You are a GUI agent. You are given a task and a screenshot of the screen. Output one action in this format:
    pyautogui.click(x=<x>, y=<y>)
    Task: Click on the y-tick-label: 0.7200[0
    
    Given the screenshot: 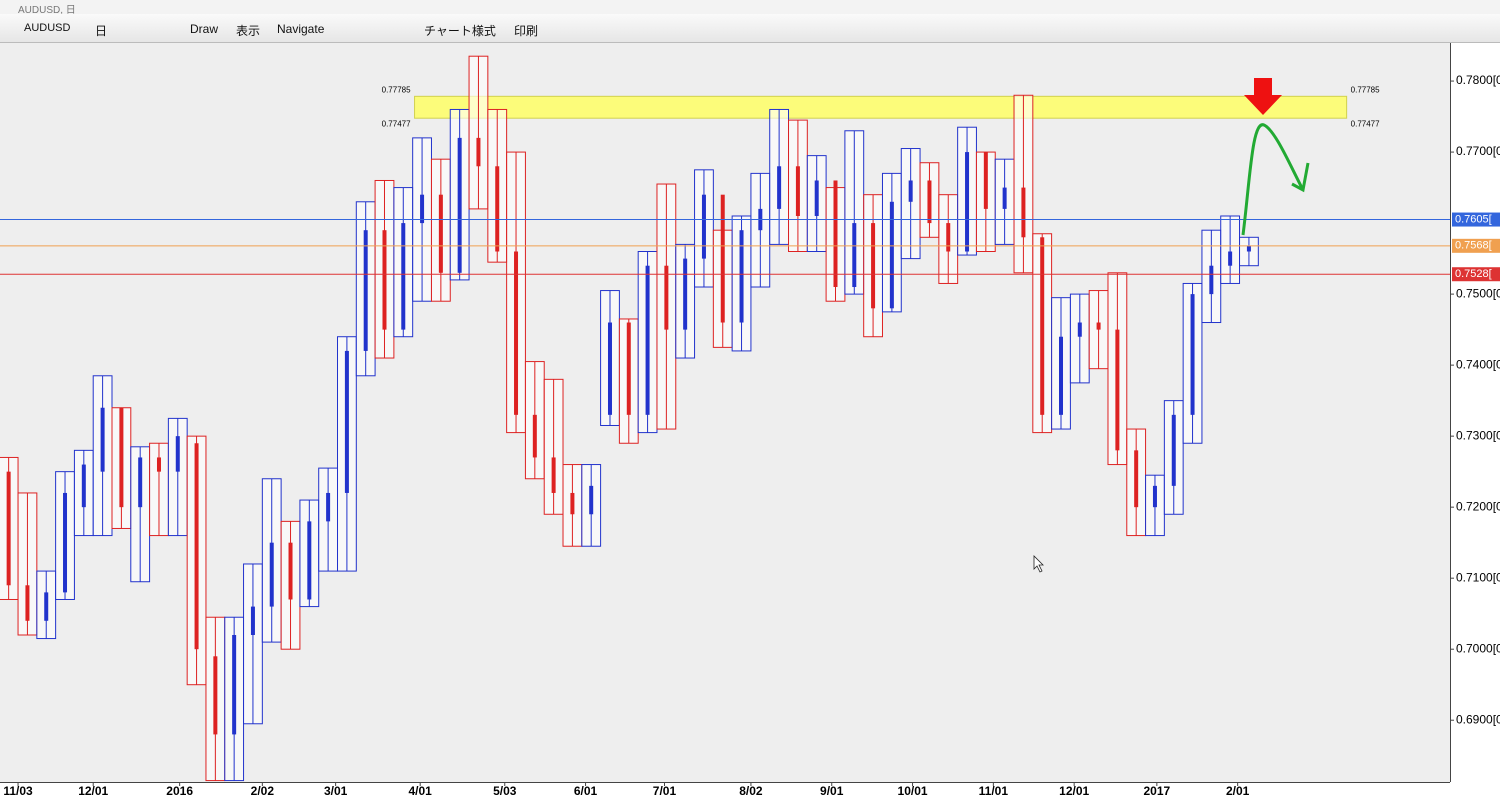 What is the action you would take?
    pyautogui.click(x=1478, y=506)
    